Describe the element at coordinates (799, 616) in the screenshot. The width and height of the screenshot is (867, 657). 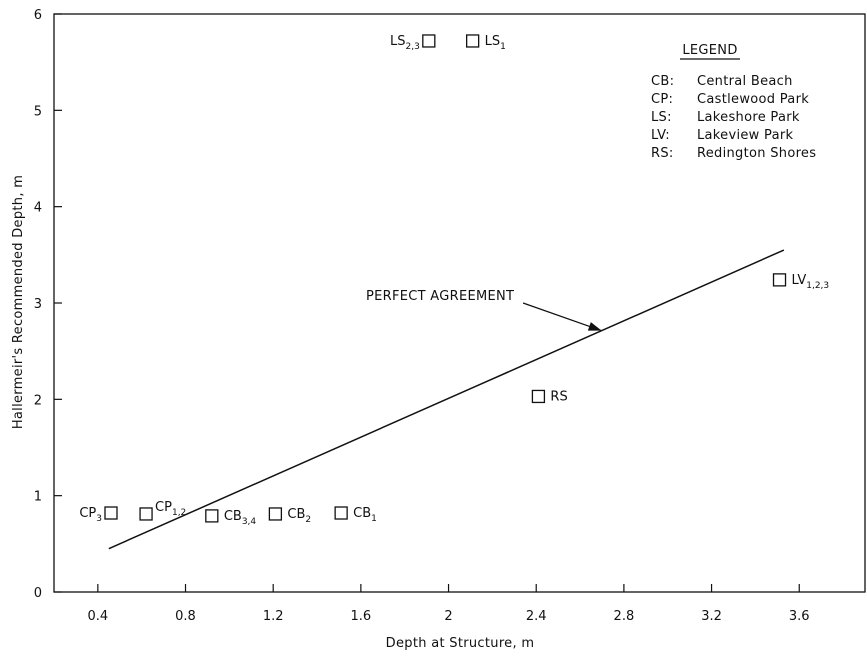
I see `x-tick-label: 3.6` at that location.